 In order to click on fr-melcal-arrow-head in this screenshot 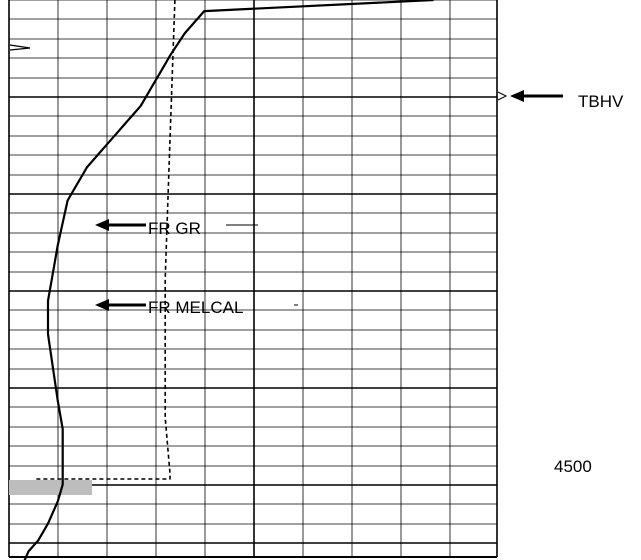, I will do `click(102, 305)`.